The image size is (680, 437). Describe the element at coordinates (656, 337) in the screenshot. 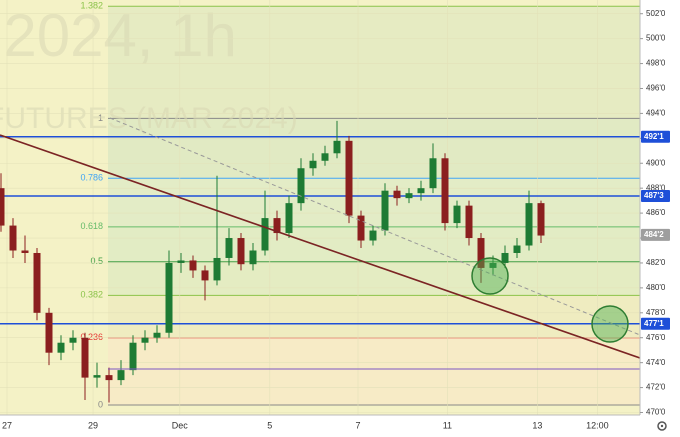

I see `y-tick-label: 476'0` at that location.